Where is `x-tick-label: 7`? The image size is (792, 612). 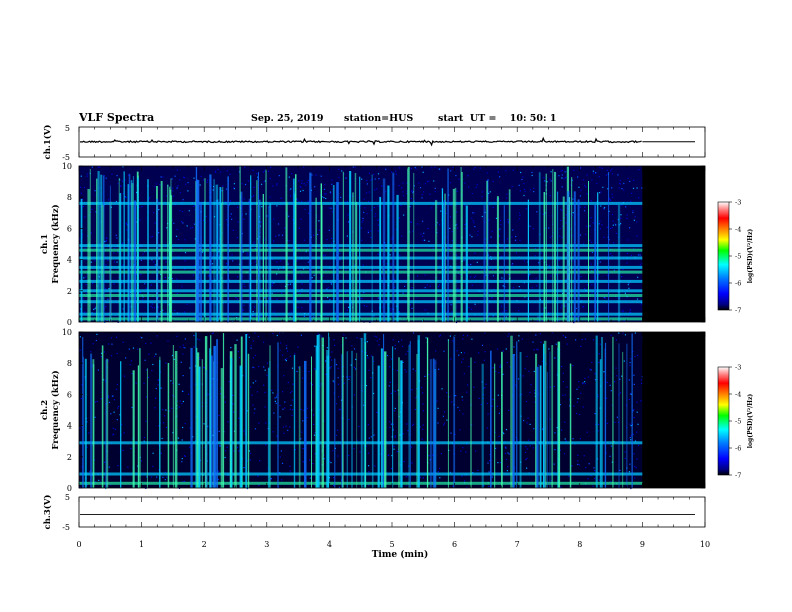 x-tick-label: 7 is located at coordinates (517, 544).